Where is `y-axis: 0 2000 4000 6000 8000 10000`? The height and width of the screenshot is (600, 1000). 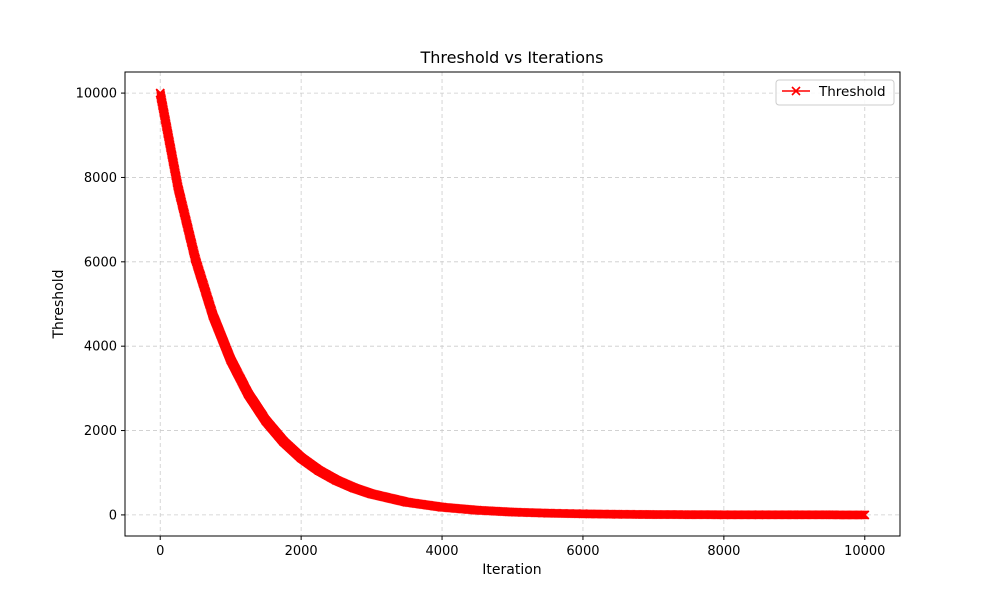
y-axis: 0 2000 4000 6000 8000 10000 is located at coordinates (100, 305).